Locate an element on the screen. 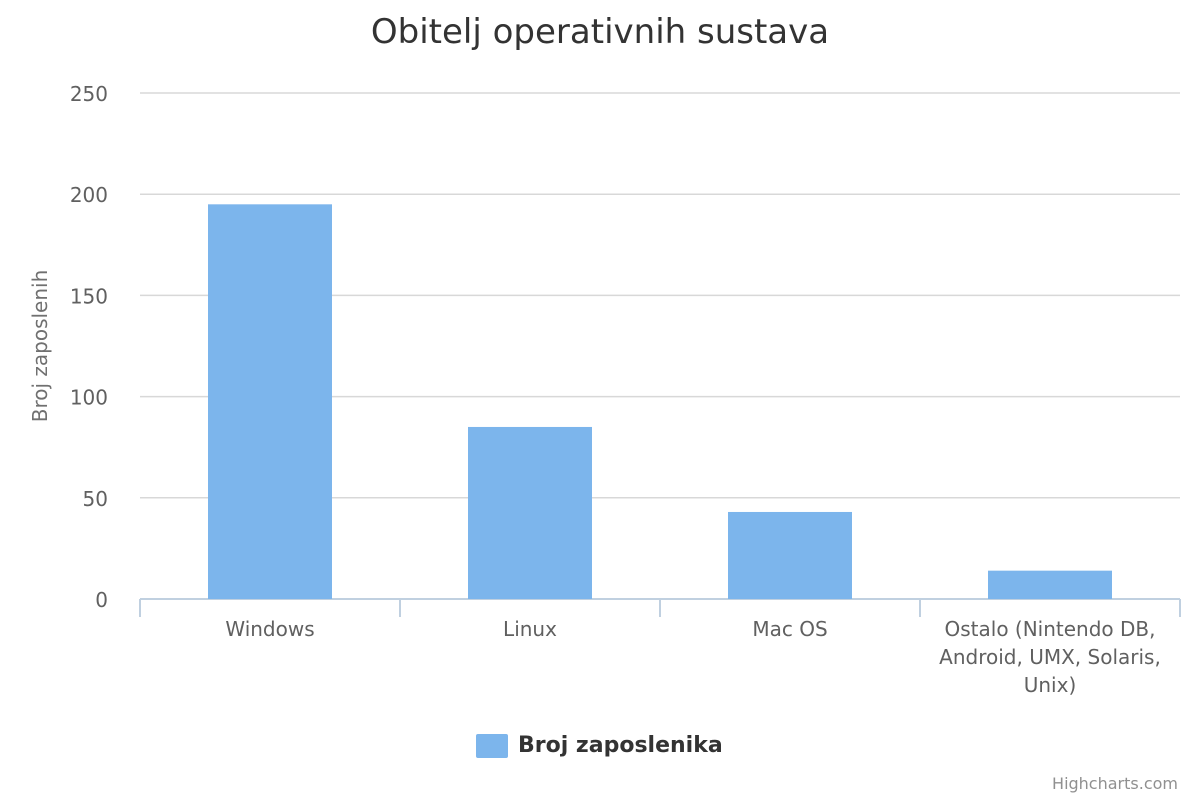  y-tick-label: 0 is located at coordinates (101, 600).